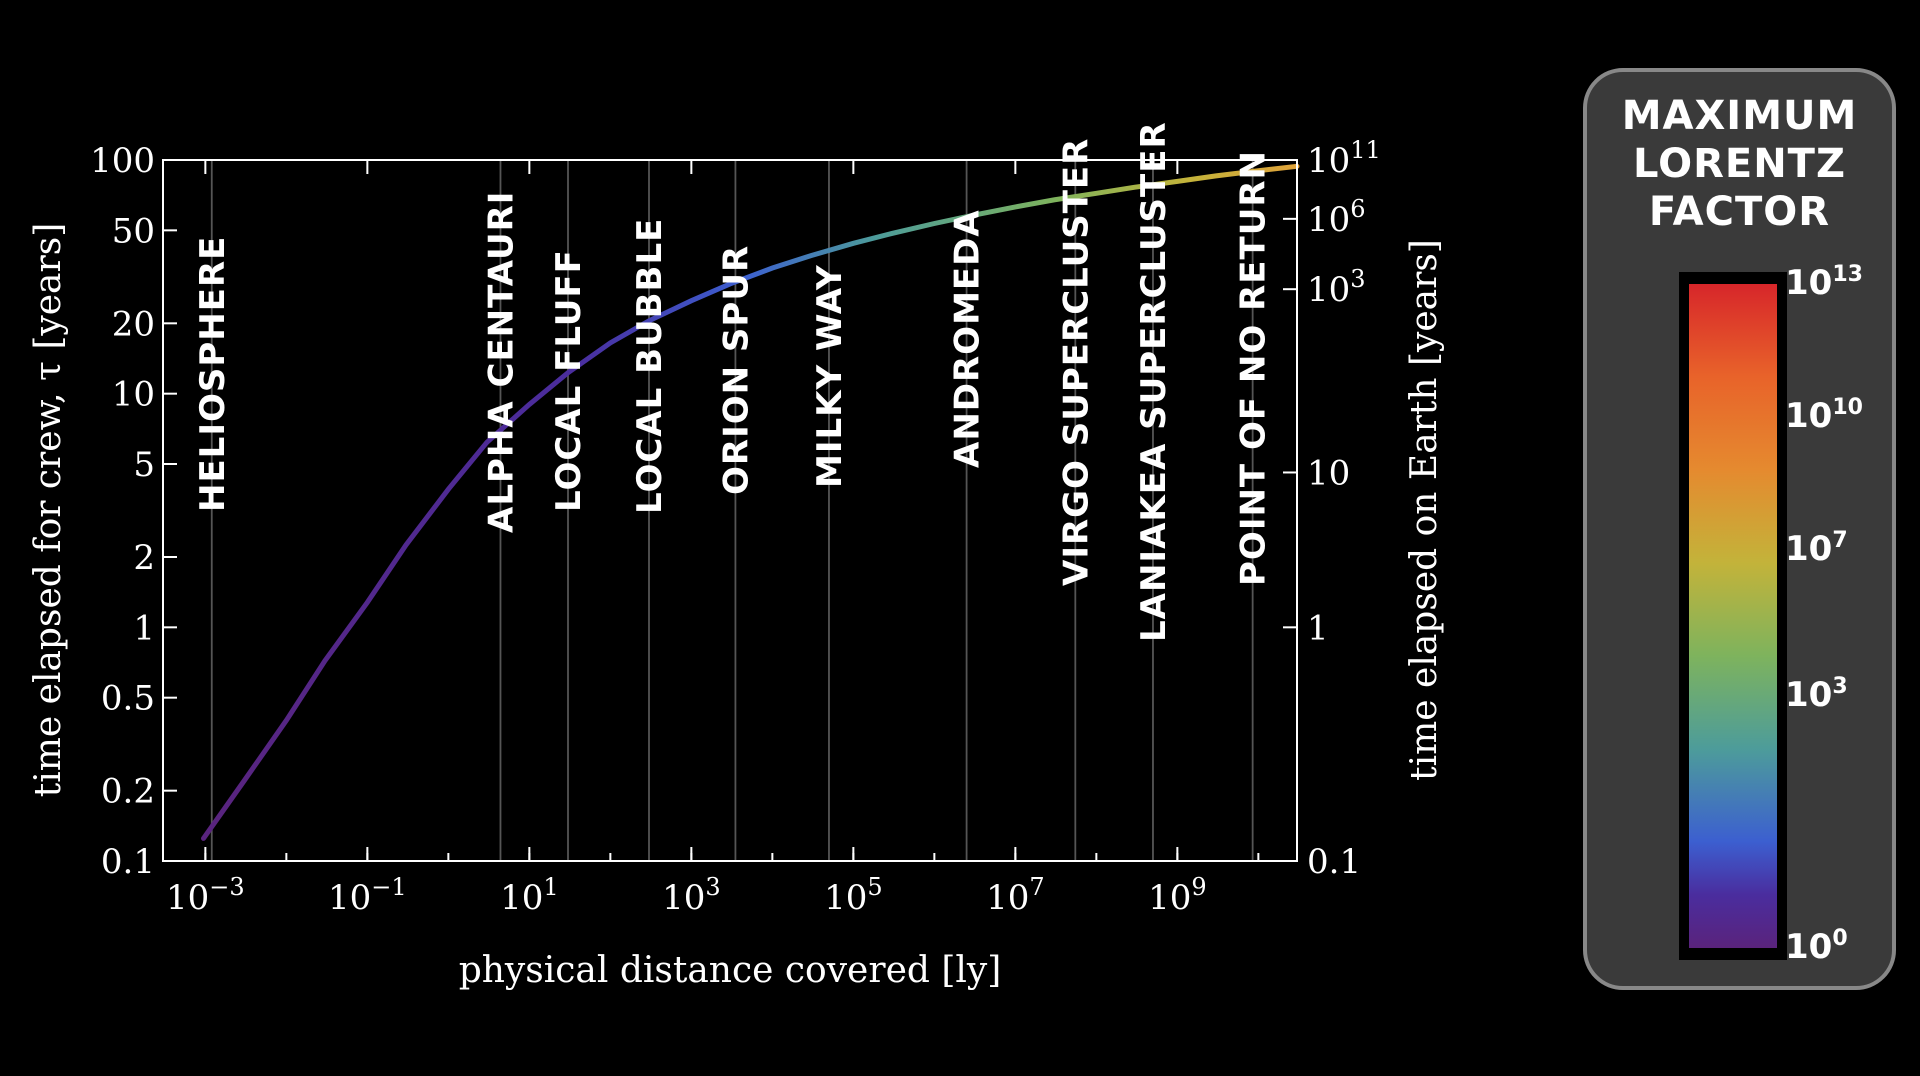 This screenshot has height=1076, width=1920. Describe the element at coordinates (133, 511) in the screenshot. I see `y-axis: 100 50 20 10 5 2 1 0.5 0.2 0.1` at that location.